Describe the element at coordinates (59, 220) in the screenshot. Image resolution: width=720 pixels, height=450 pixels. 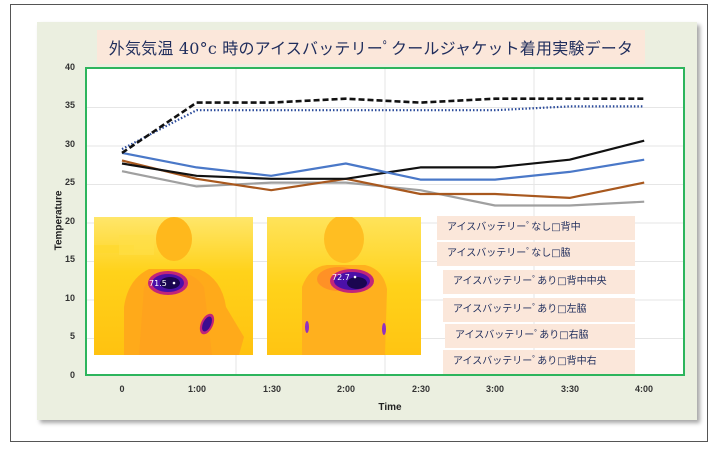
I see `y-axis-label: Temperature` at that location.